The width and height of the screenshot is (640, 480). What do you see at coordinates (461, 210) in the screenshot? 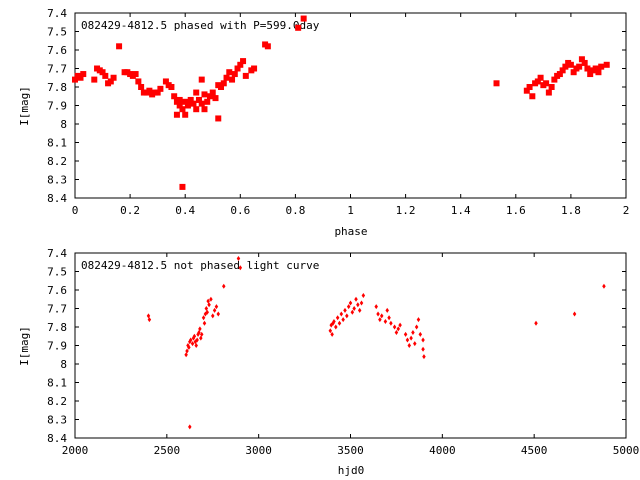
I see `phased-x-tick-label: 1.4` at bounding box center [461, 210].